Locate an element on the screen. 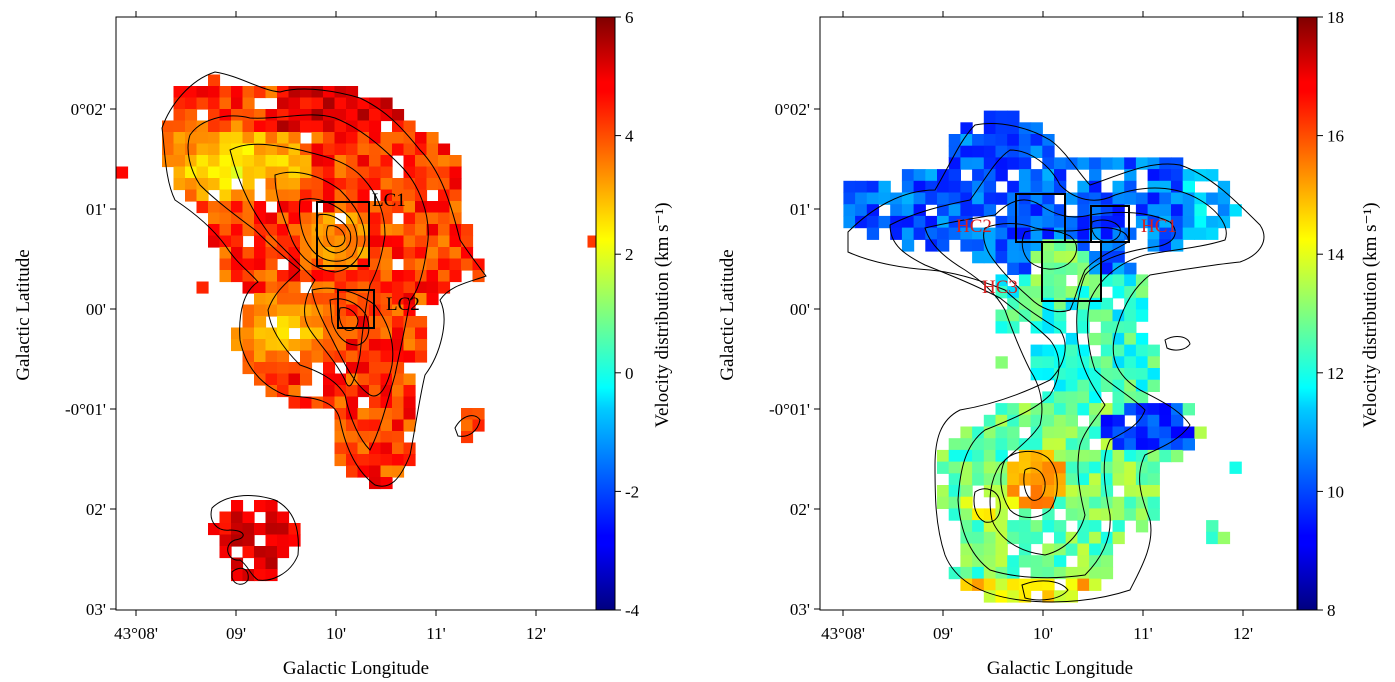 The height and width of the screenshot is (682, 1395). x-tick-label: 12' is located at coordinates (536, 633).